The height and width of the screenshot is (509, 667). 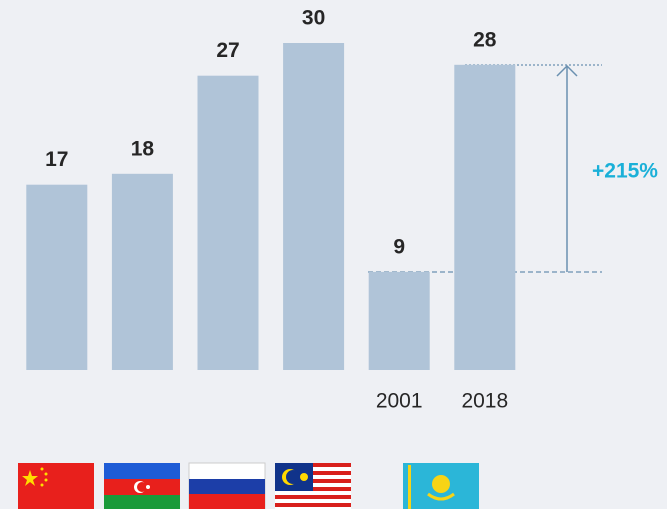 What do you see at coordinates (399, 401) in the screenshot?
I see `x-tick-label: 2001` at bounding box center [399, 401].